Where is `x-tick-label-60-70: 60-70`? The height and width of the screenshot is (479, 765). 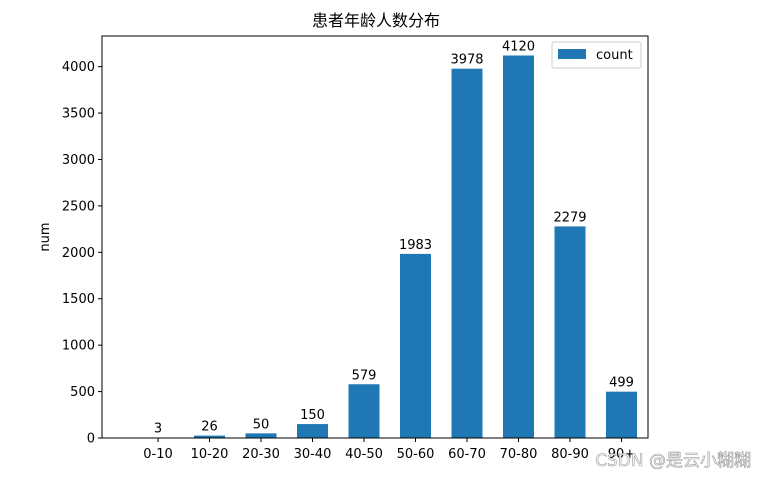 x-tick-label-60-70: 60-70 is located at coordinates (467, 454).